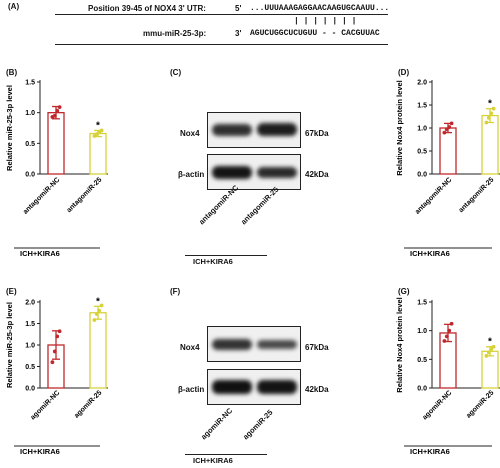 The image size is (500, 468). Describe the element at coordinates (12, 72) in the screenshot. I see `panel-b-label: (B)` at that location.